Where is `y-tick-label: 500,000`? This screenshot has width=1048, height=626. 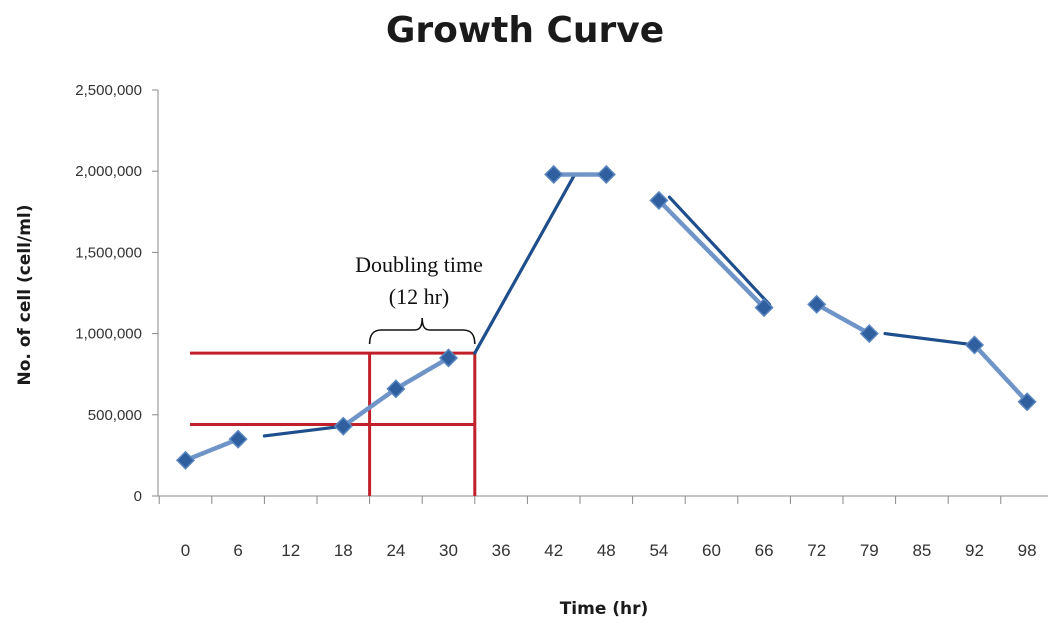 y-tick-label: 500,000 is located at coordinates (115, 415).